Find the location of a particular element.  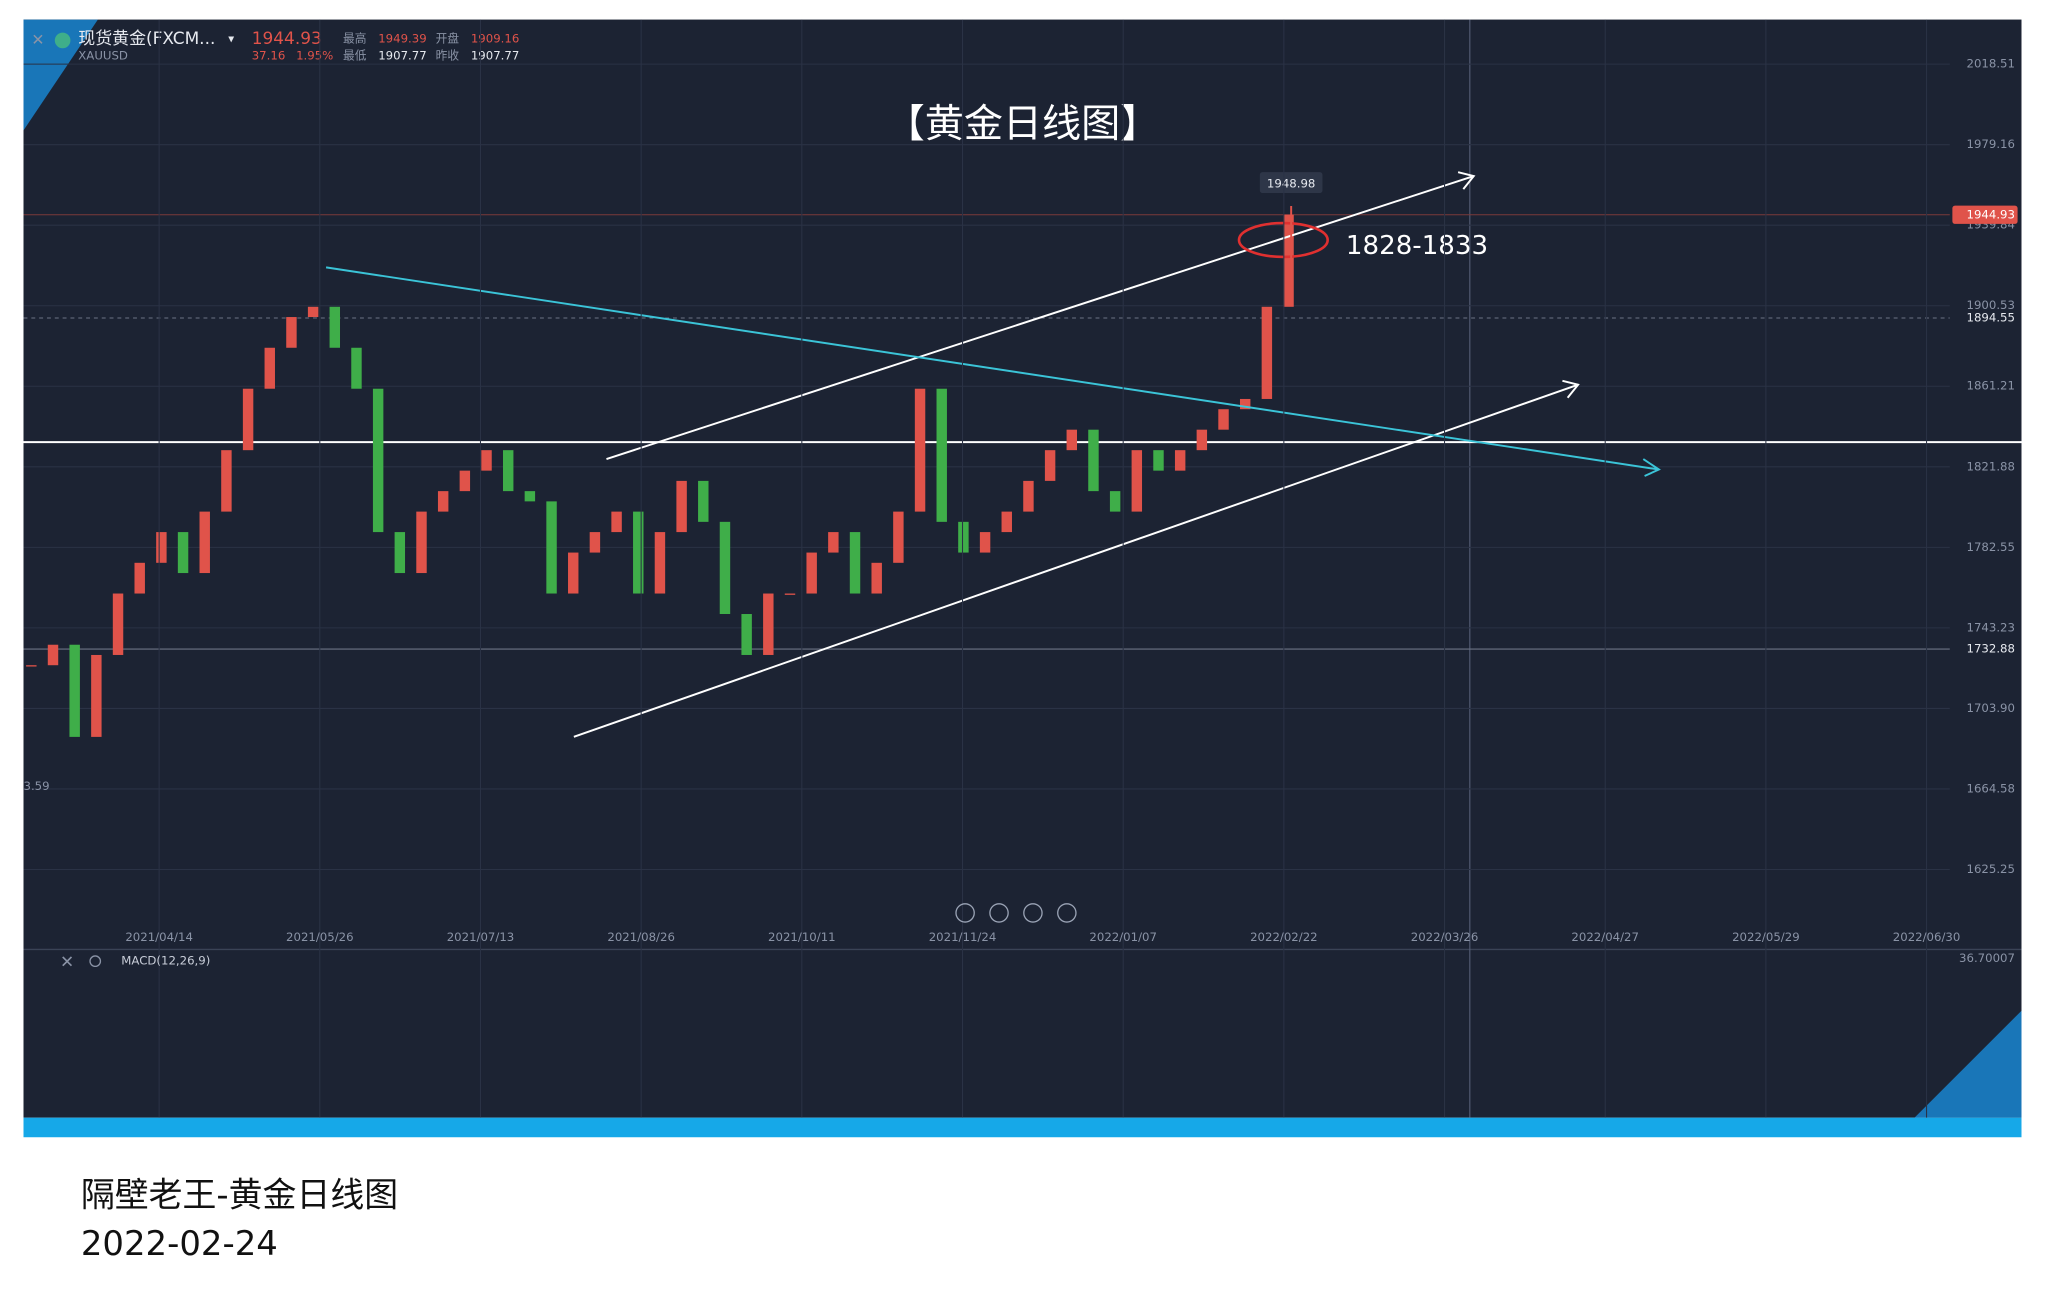

back is located at coordinates (999, 913).